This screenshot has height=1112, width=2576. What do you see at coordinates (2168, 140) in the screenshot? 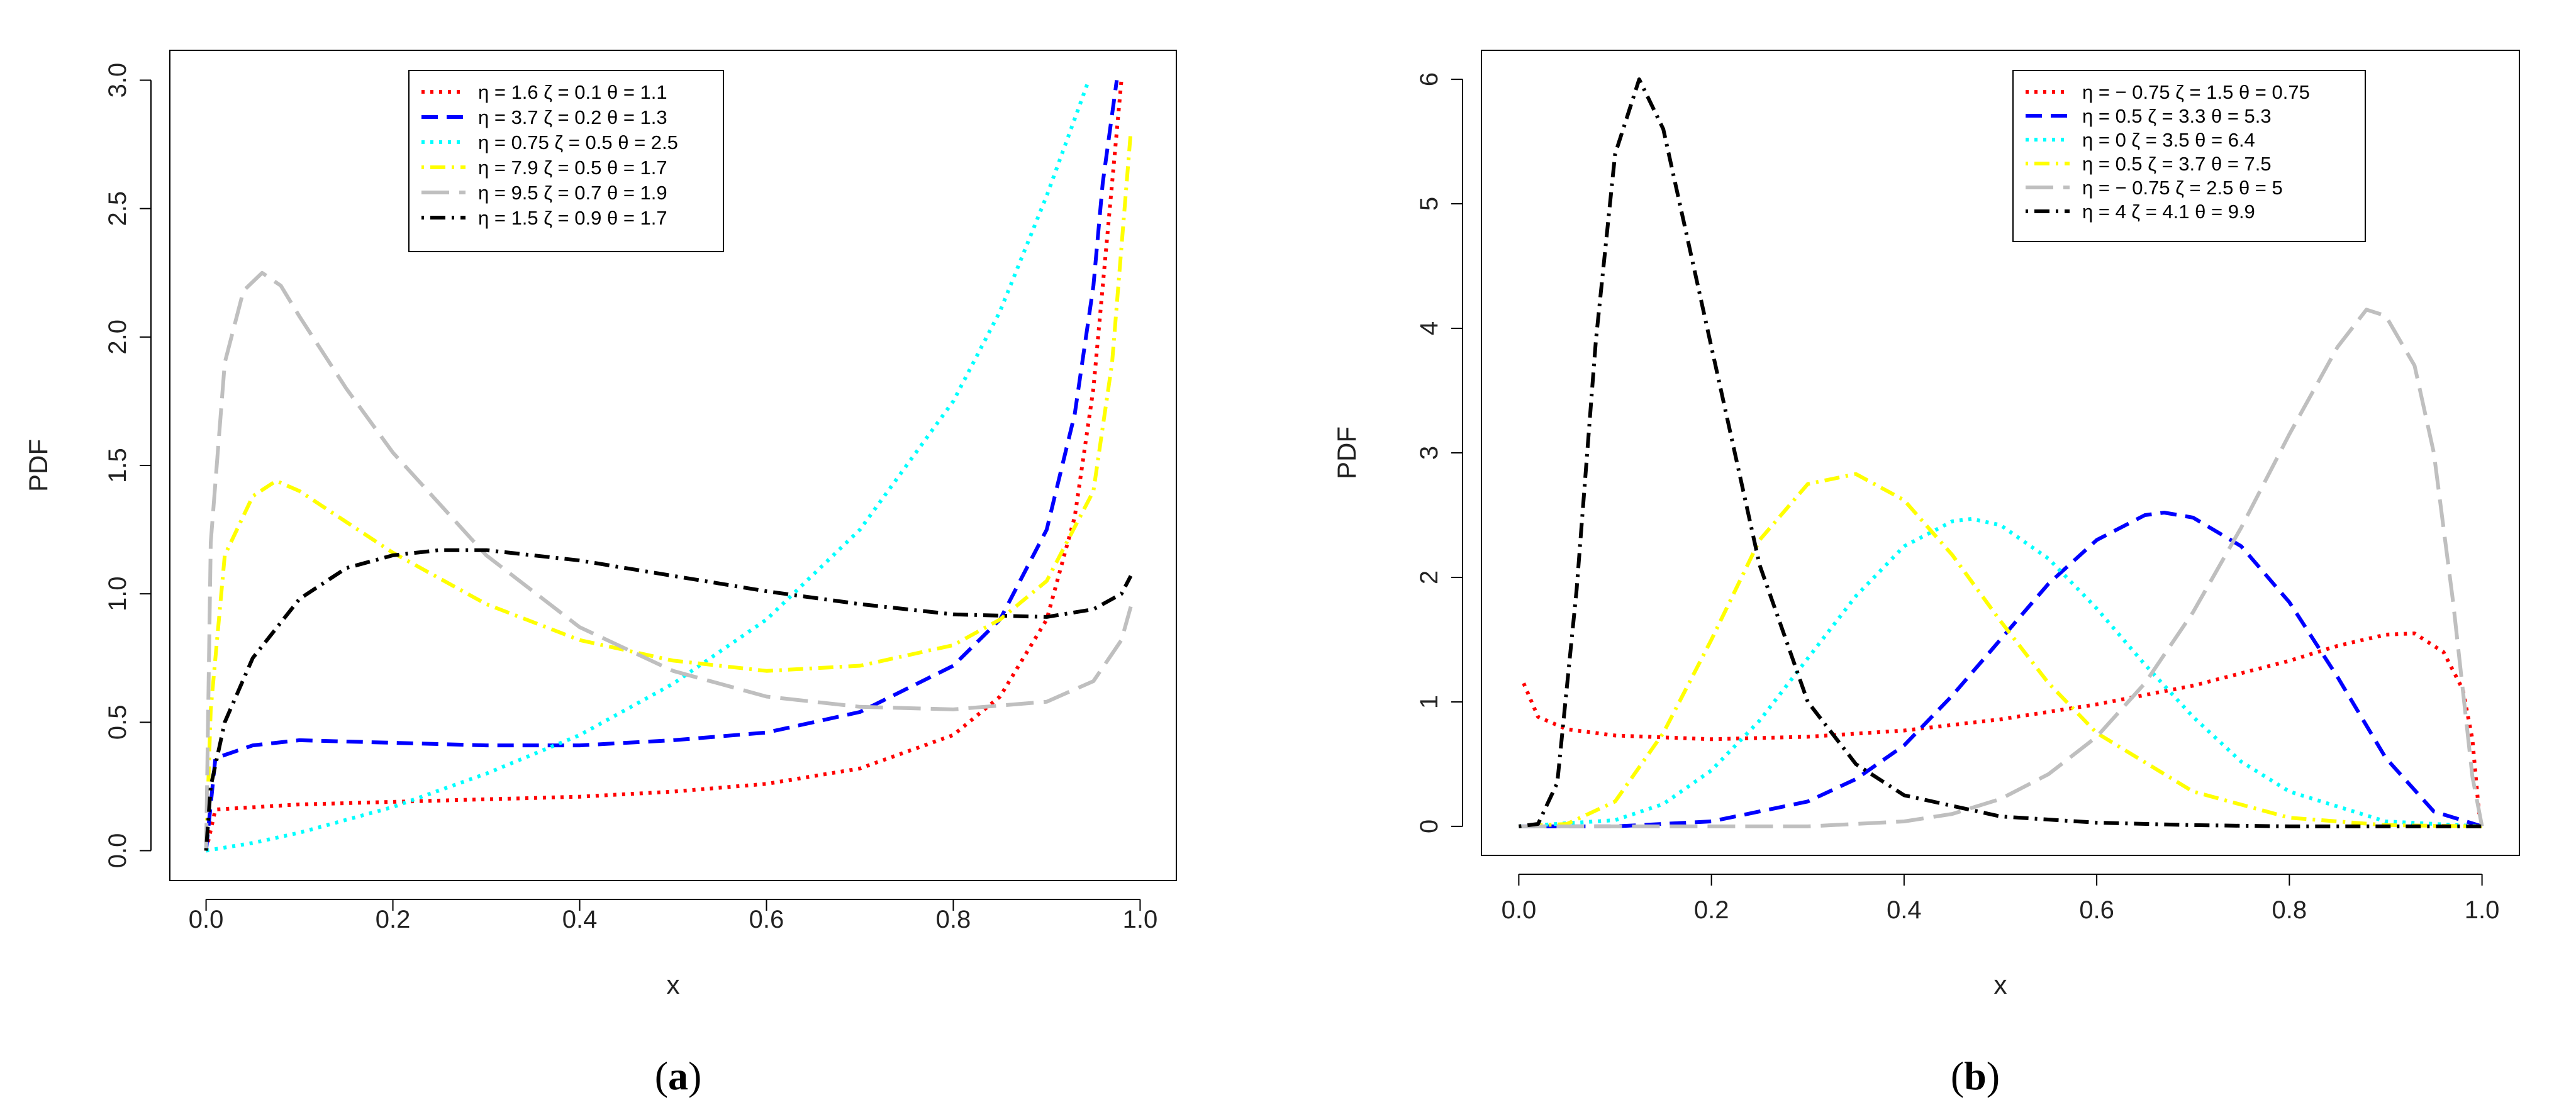
I see `legend-label: η = 0 ζ = 3.5 θ = 6.4` at bounding box center [2168, 140].